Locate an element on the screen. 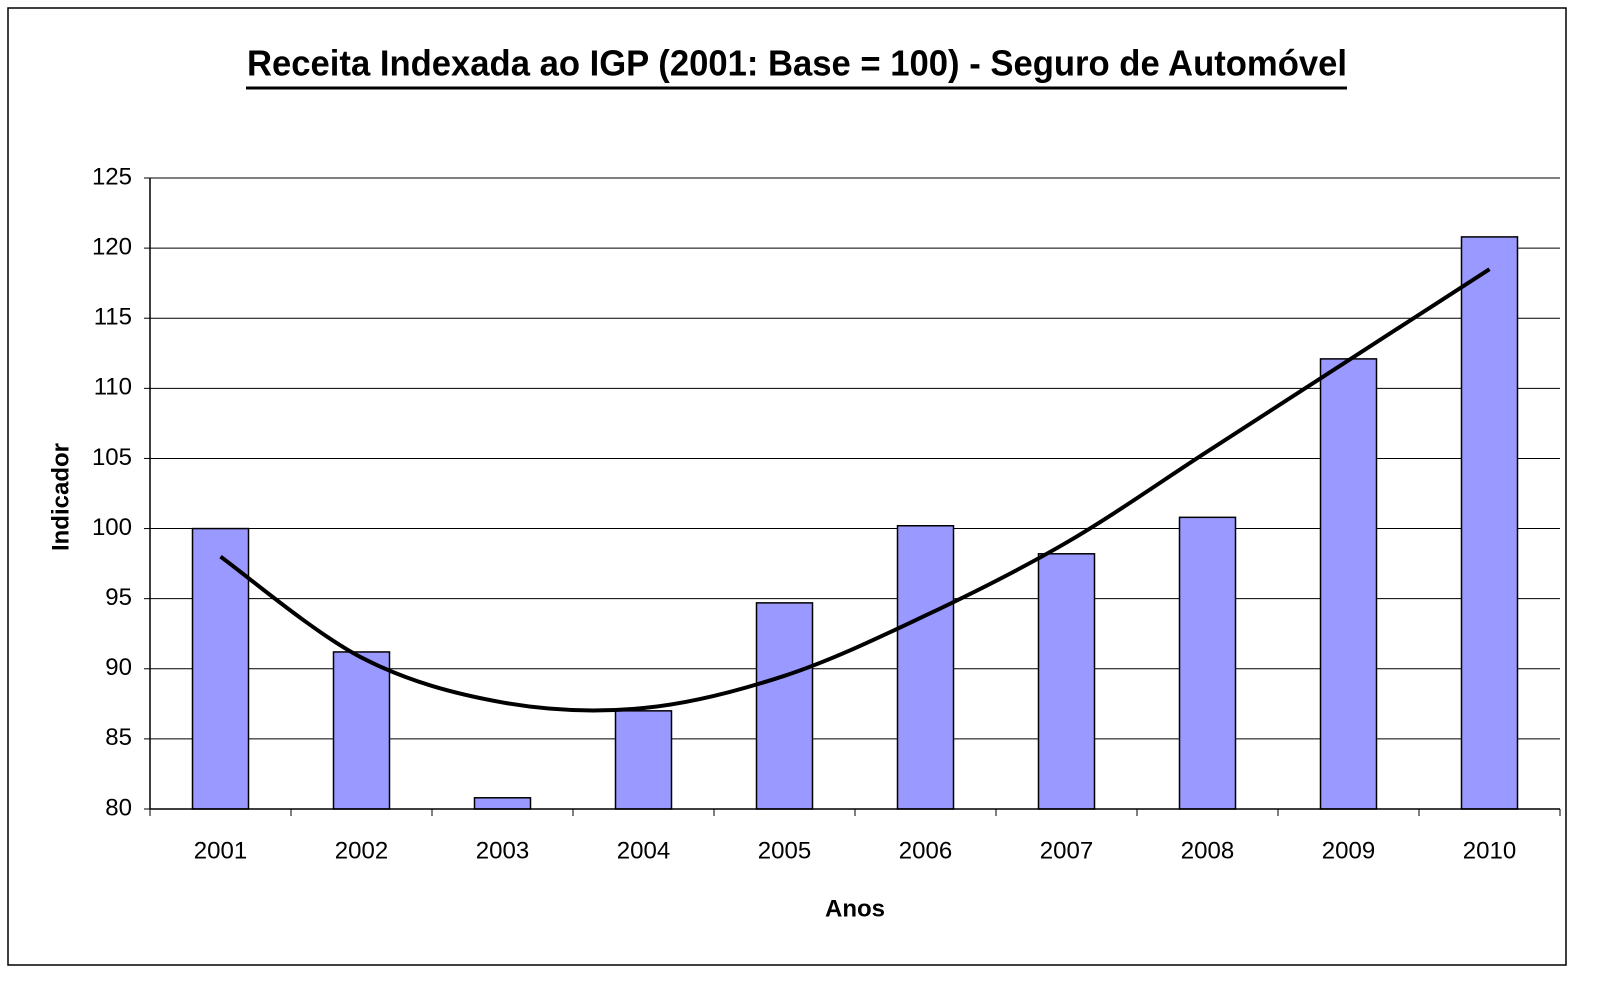 This screenshot has width=1601, height=987. x-tick-label: 2006 is located at coordinates (925, 850).